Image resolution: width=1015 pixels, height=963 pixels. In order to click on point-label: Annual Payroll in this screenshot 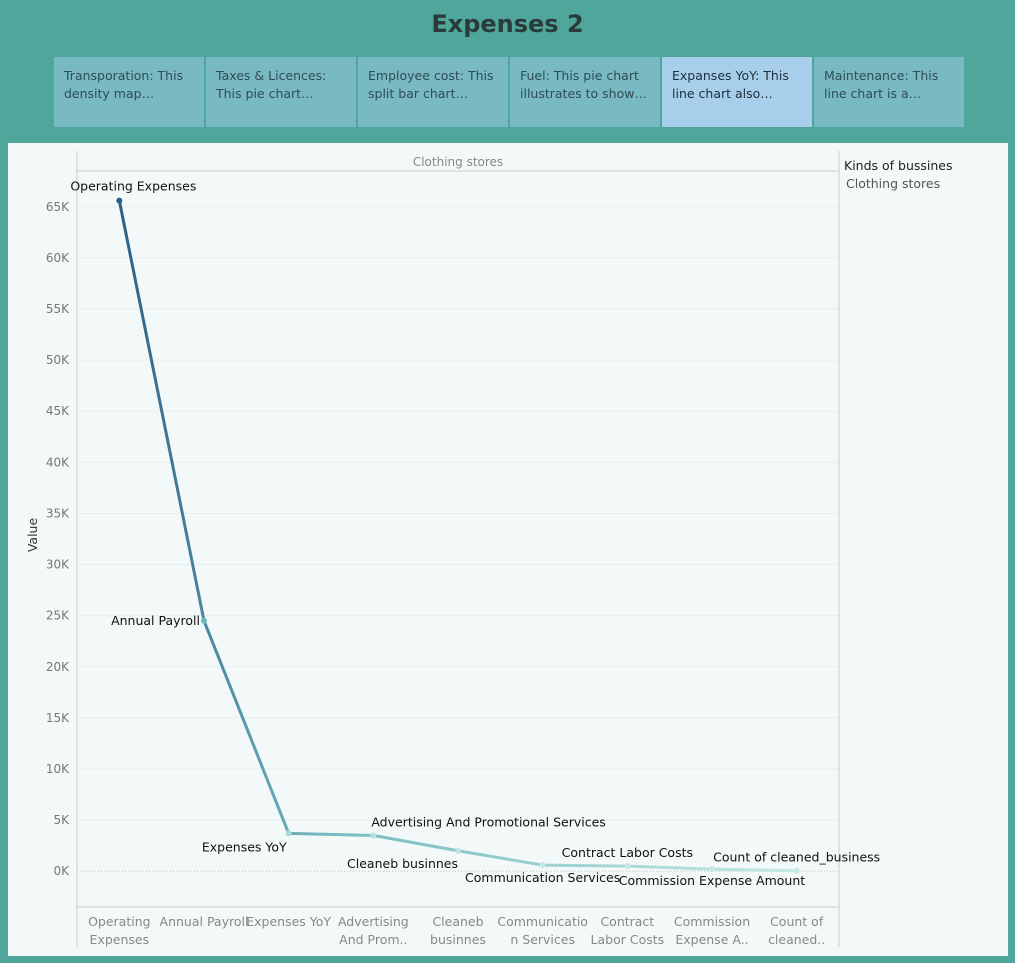, I will do `click(155, 620)`.